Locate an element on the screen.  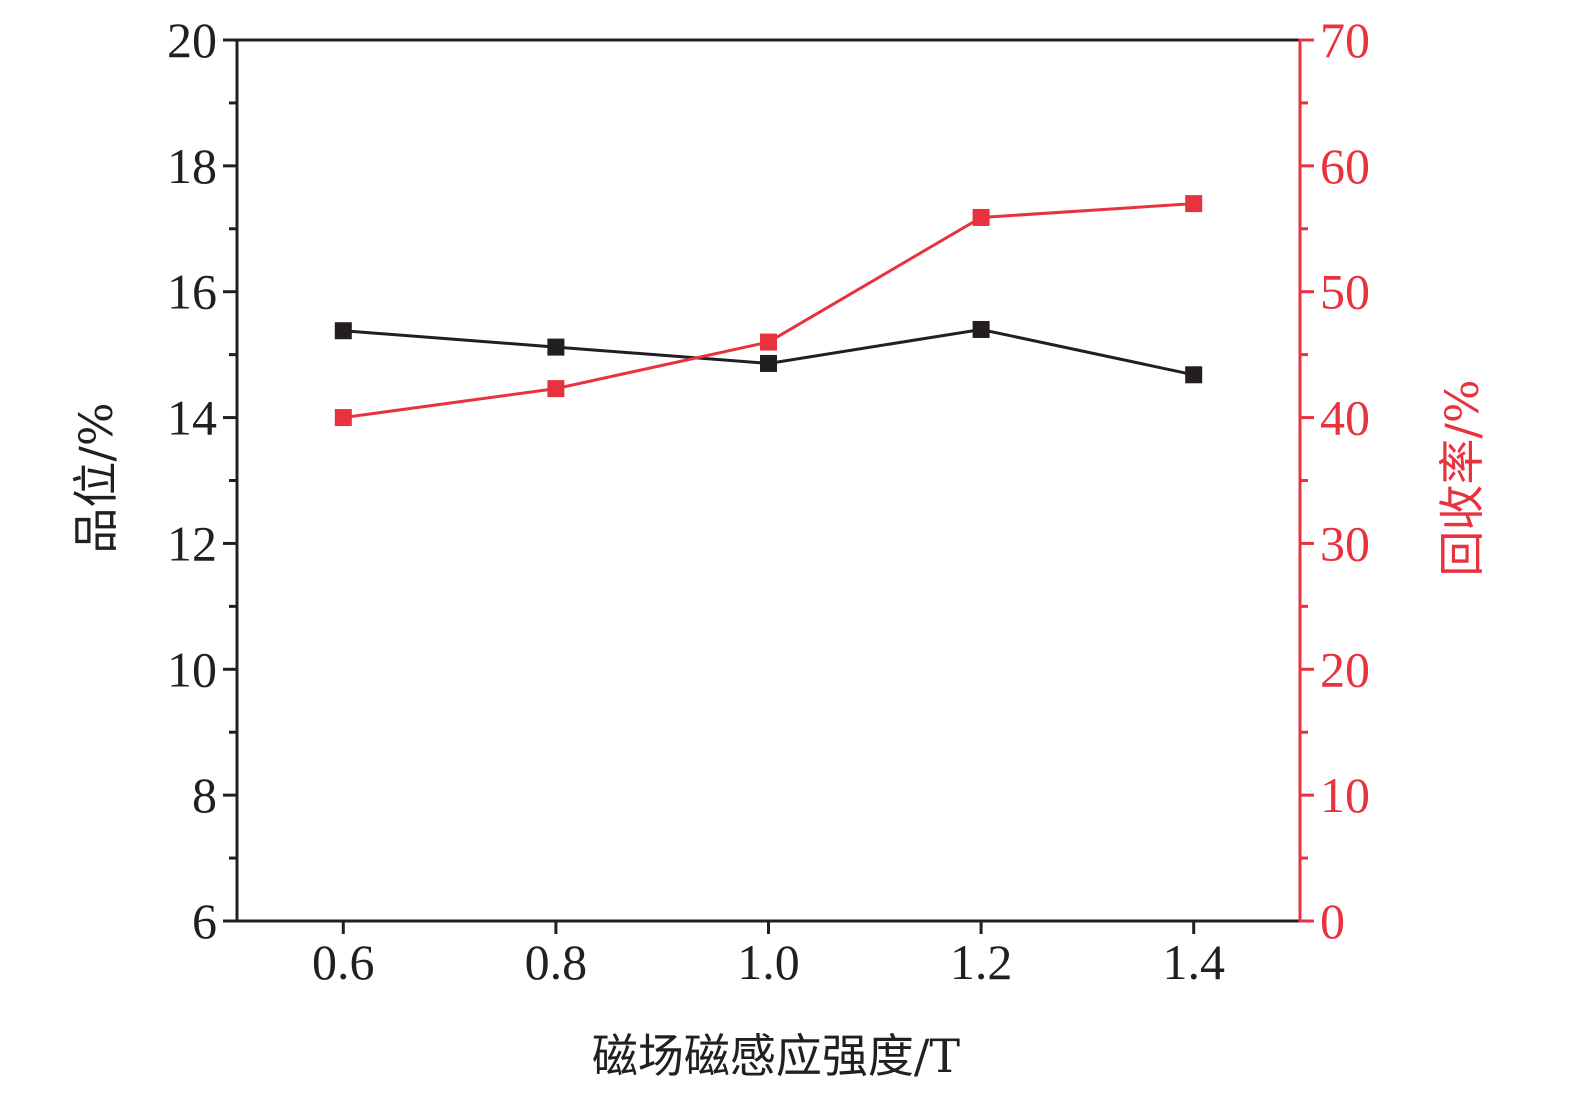
y-axis-right-title: 回收率/% is located at coordinates (1462, 477).